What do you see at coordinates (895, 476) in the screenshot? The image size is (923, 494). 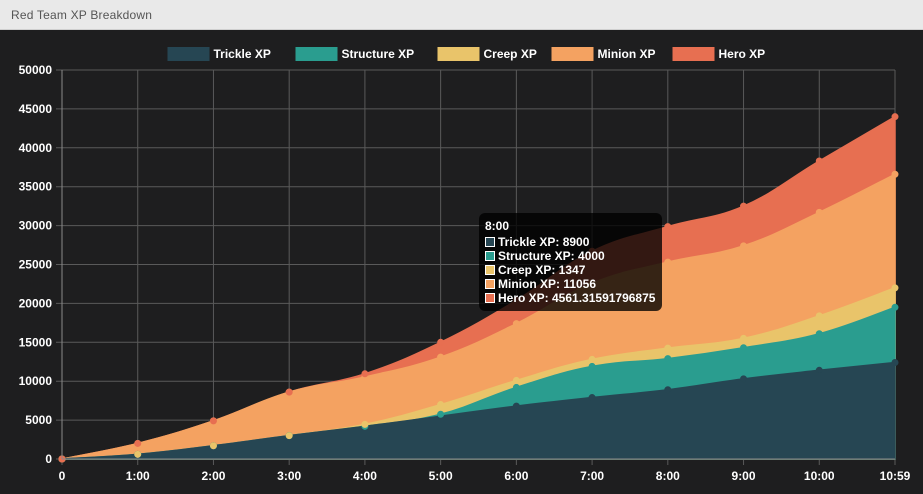 I see `x-tick-label: 10:59` at bounding box center [895, 476].